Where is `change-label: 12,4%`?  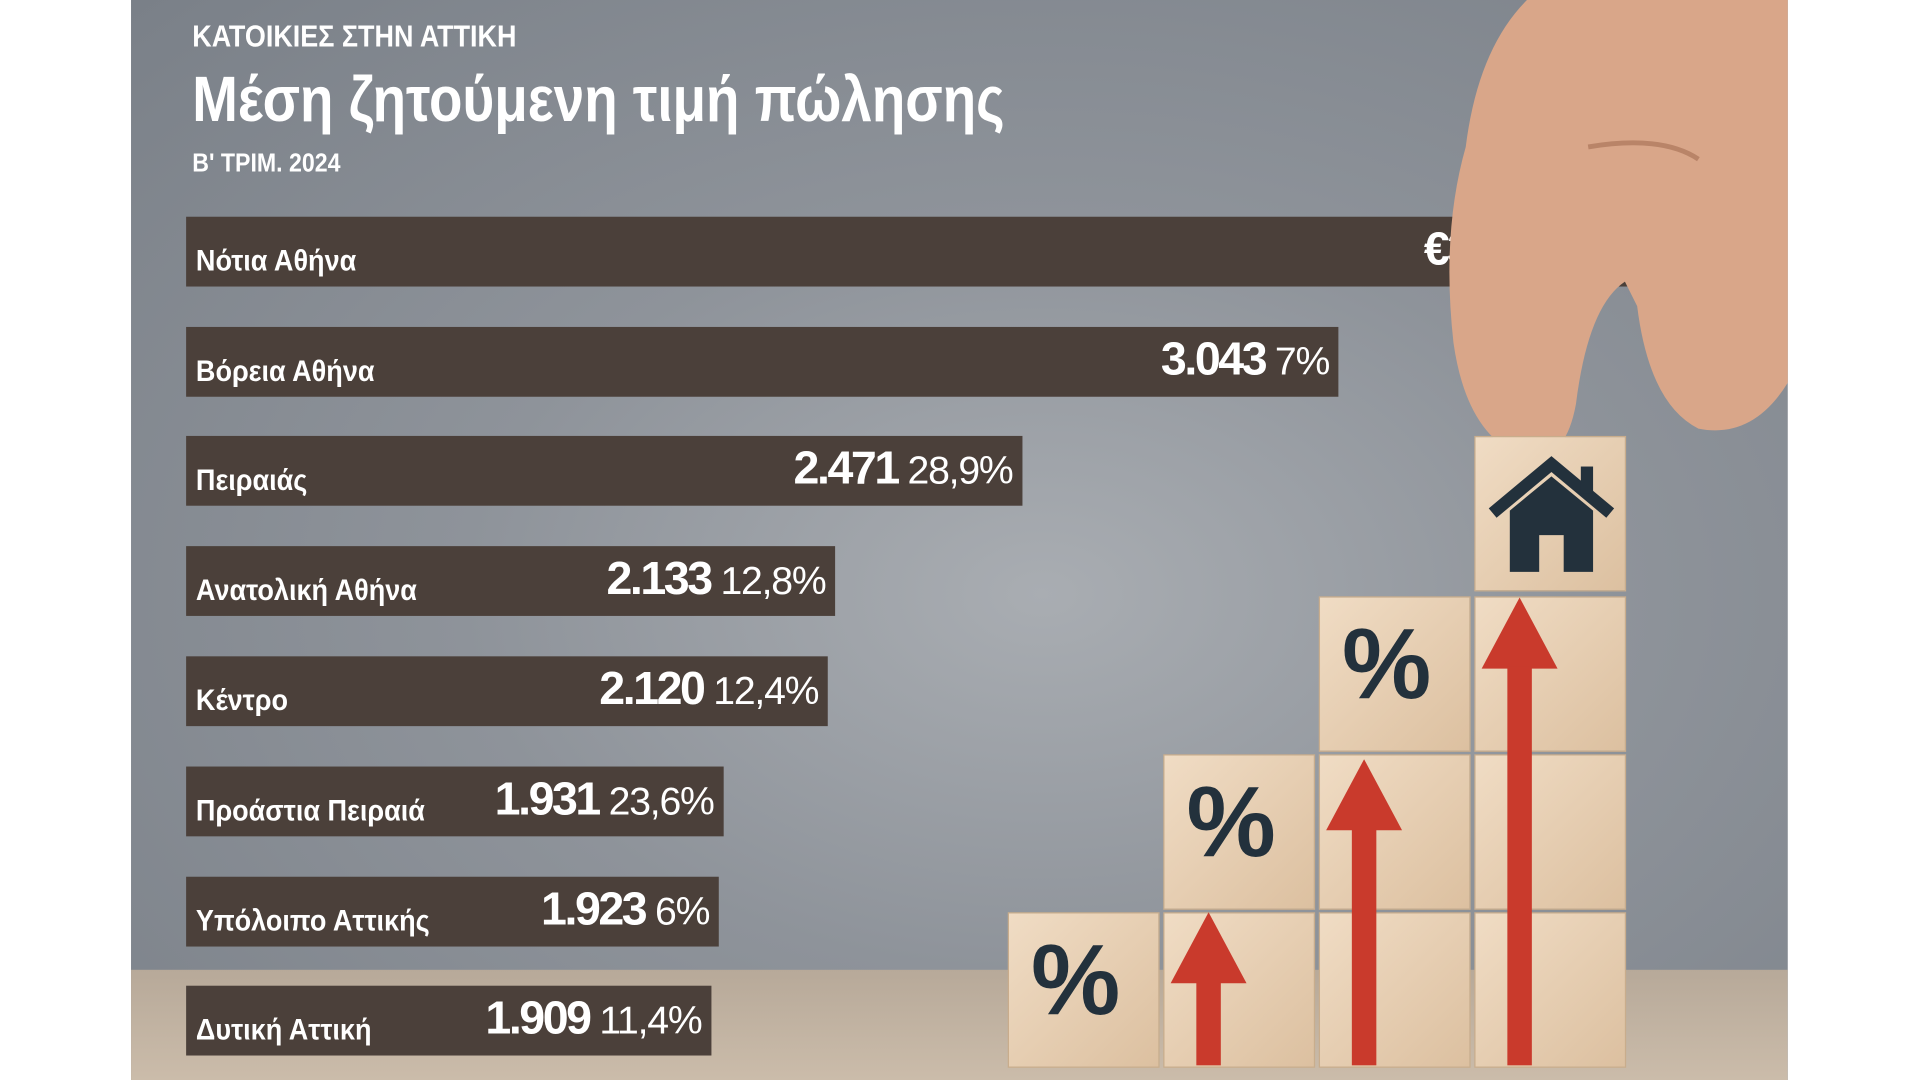
change-label: 12,4% is located at coordinates (766, 690).